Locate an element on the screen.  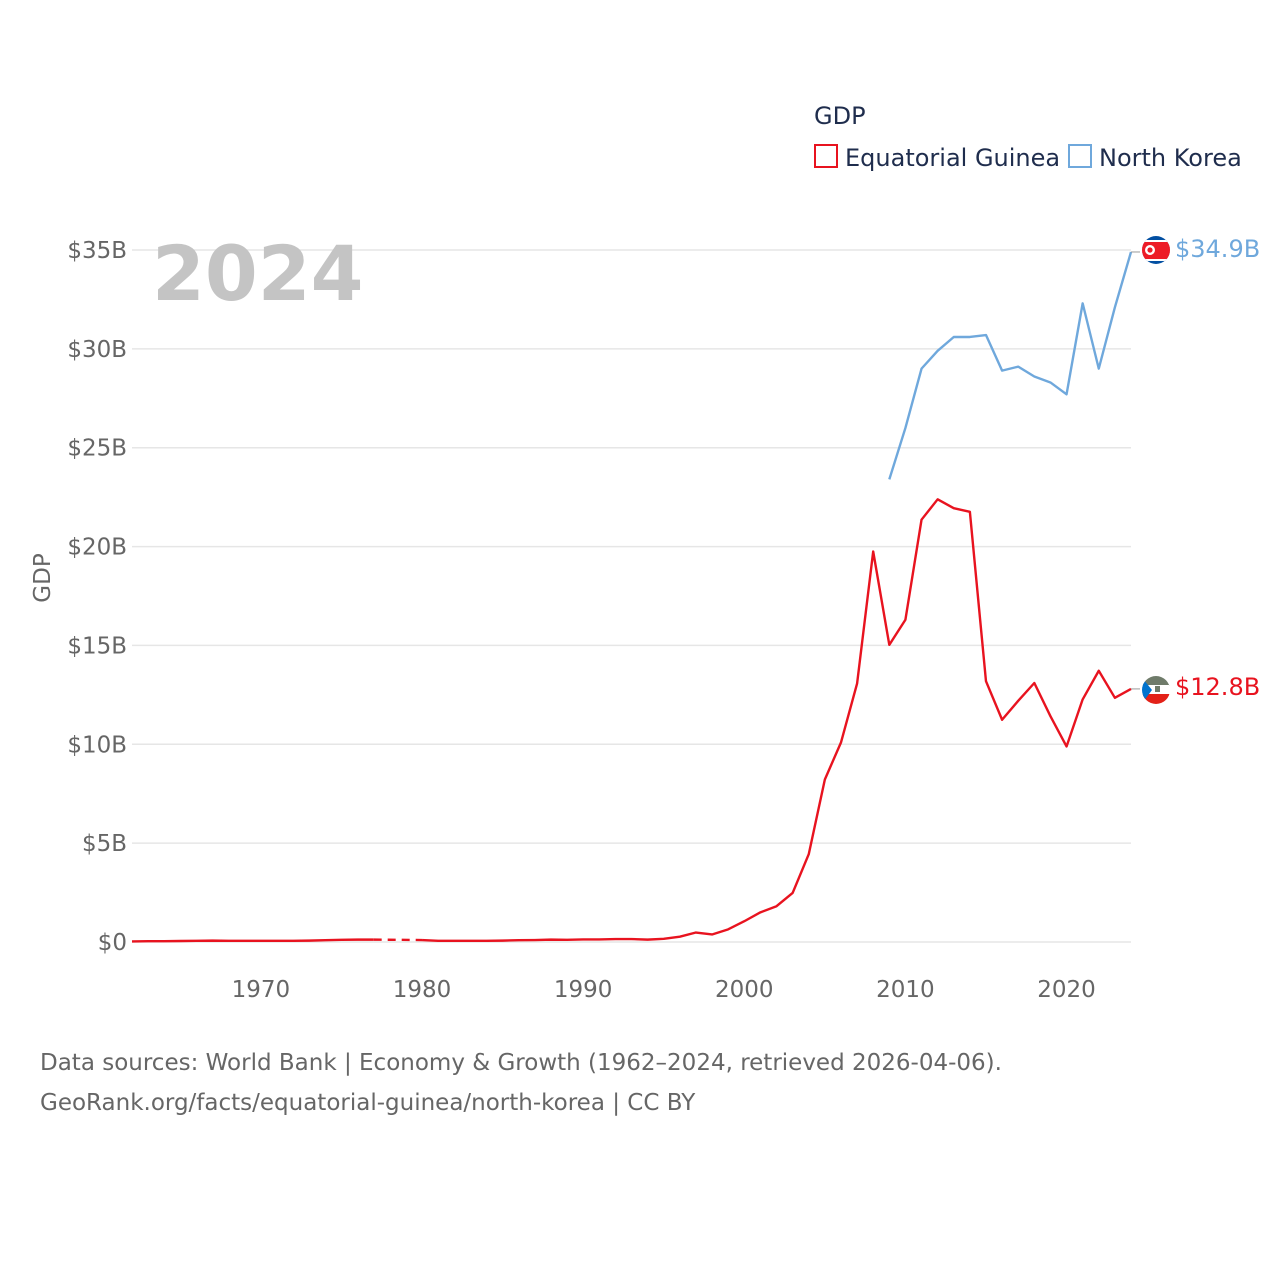
y-tick-label: $35B is located at coordinates (97, 251).